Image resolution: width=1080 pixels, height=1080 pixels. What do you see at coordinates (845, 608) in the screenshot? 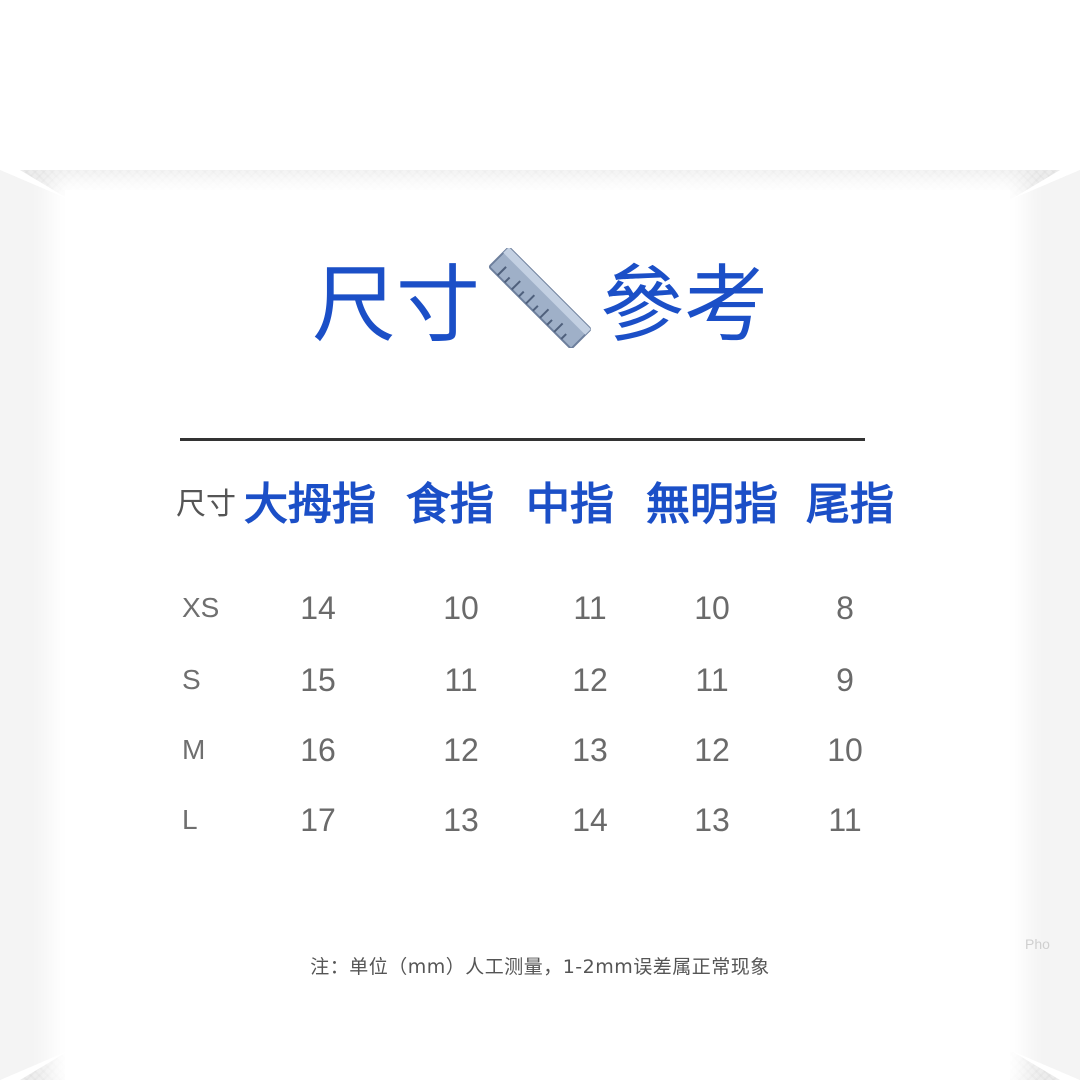
I see `table-cell: 8` at bounding box center [845, 608].